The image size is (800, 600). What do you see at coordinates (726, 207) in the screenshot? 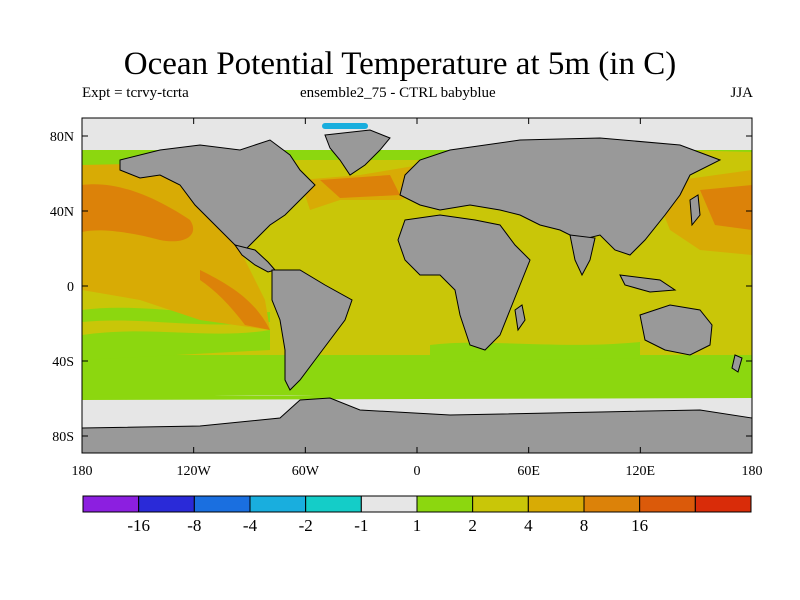
I see `nw-pacific-dark-orange` at bounding box center [726, 207].